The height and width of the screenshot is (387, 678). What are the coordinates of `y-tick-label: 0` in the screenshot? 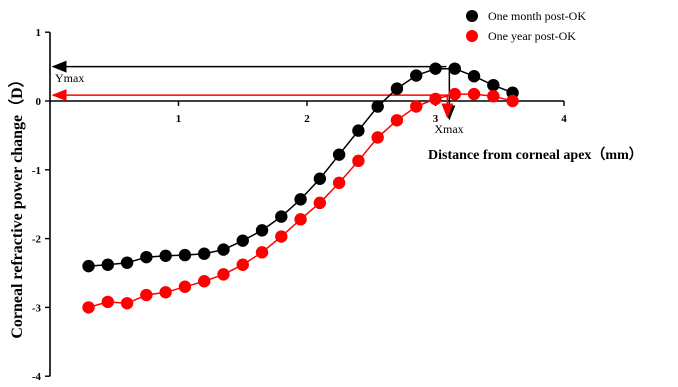 It's located at (39, 102).